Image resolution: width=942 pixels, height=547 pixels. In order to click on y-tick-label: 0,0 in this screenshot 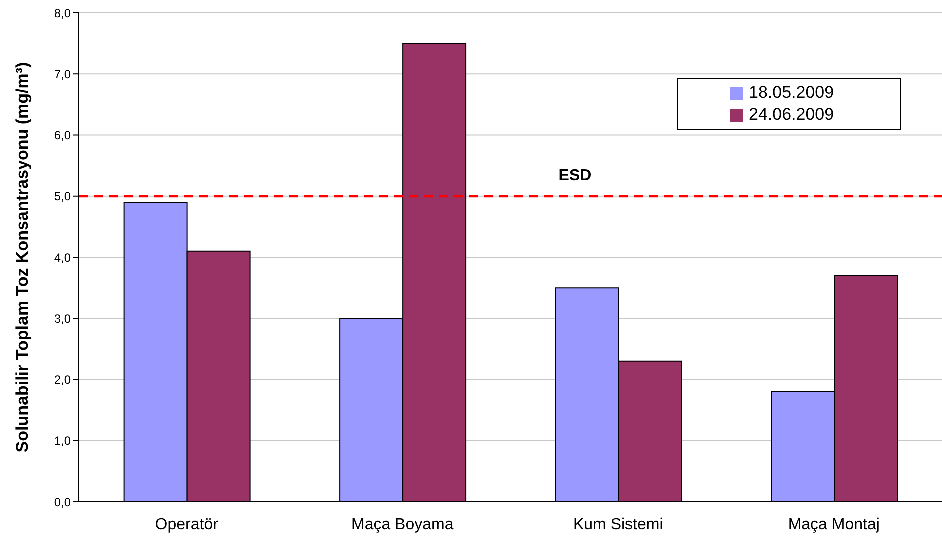, I will do `click(63, 502)`.